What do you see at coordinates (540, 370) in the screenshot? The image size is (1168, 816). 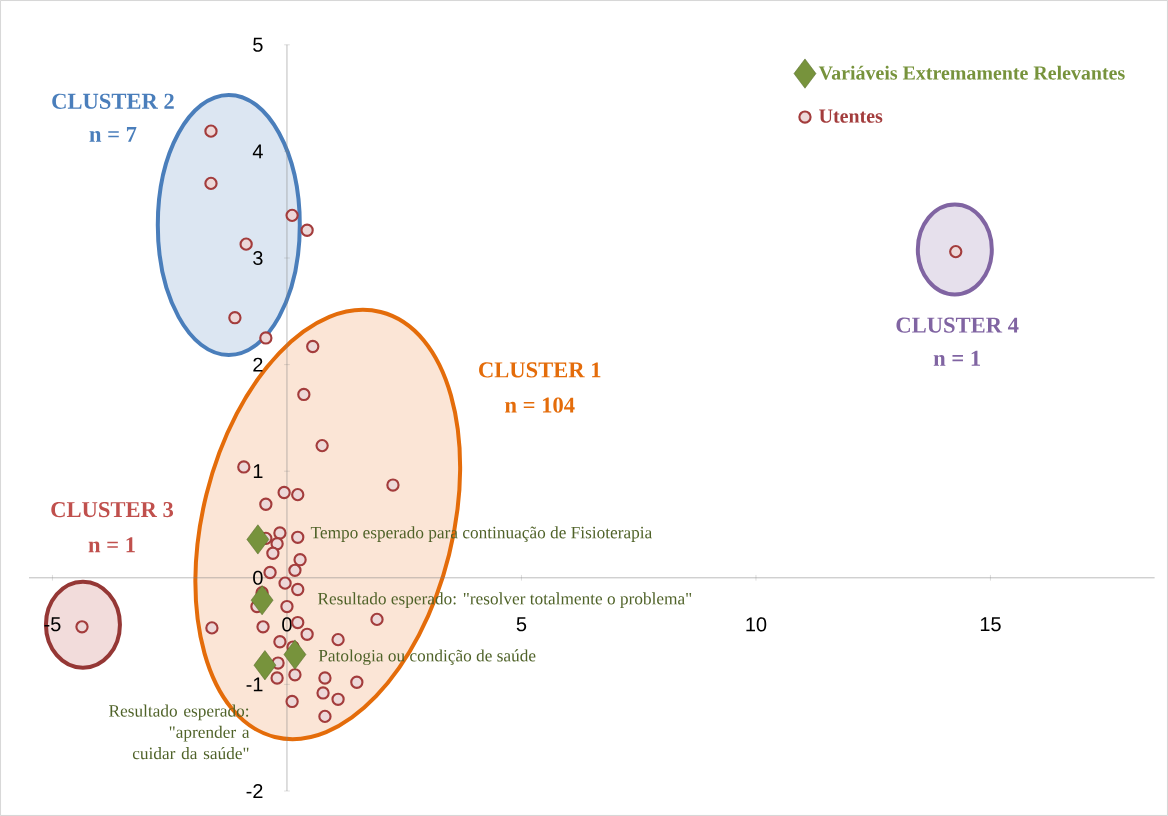 I see `annotation: CLUSTER 1` at bounding box center [540, 370].